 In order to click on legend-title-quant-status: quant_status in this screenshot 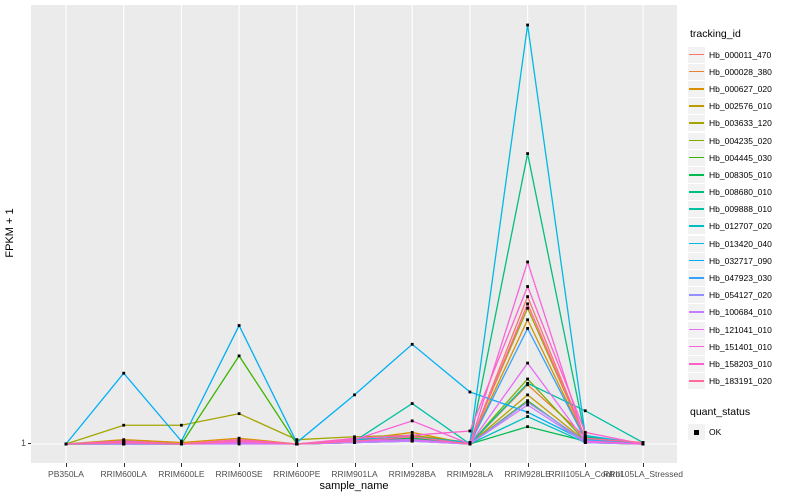, I will do `click(720, 411)`.